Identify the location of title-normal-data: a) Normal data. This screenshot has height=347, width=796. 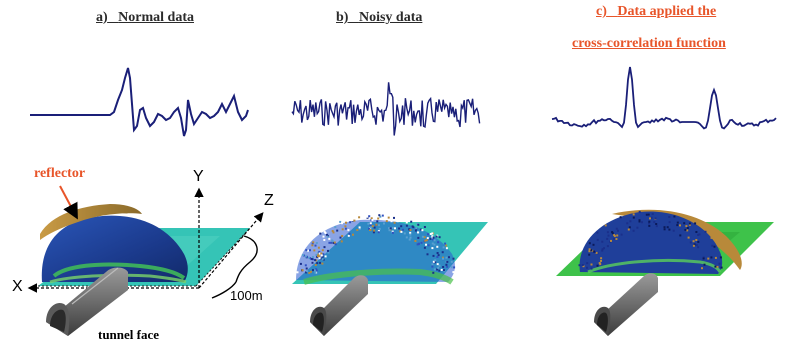
(145, 18).